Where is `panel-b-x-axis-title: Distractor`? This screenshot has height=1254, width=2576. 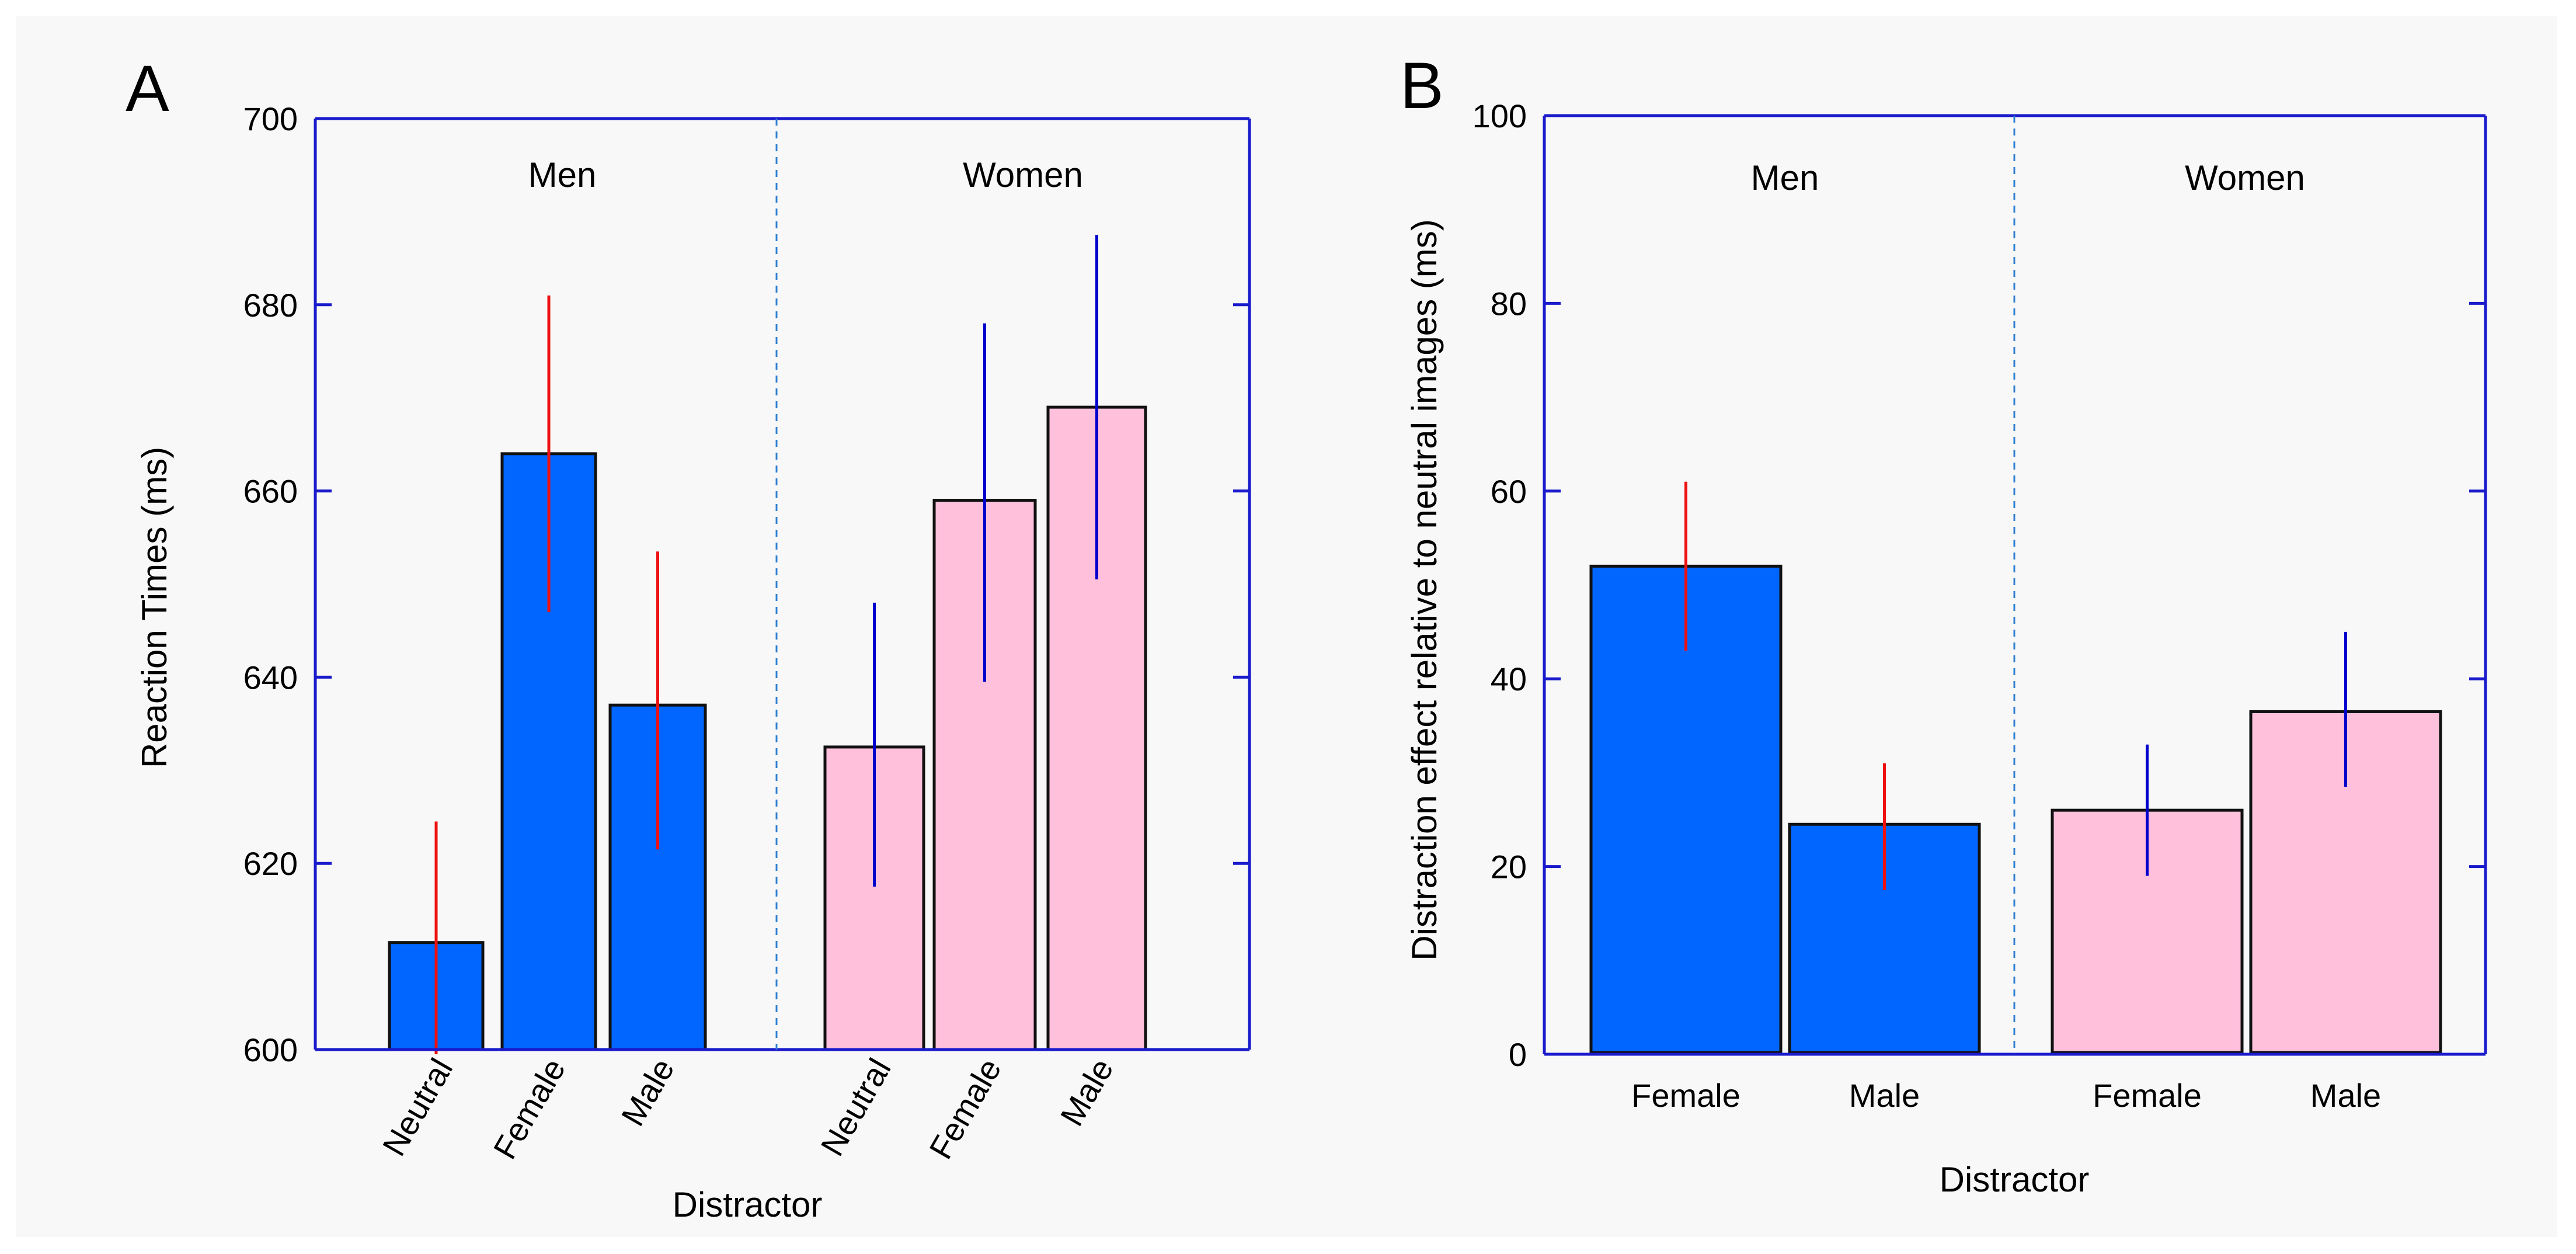
panel-b-x-axis-title: Distractor is located at coordinates (2015, 1179).